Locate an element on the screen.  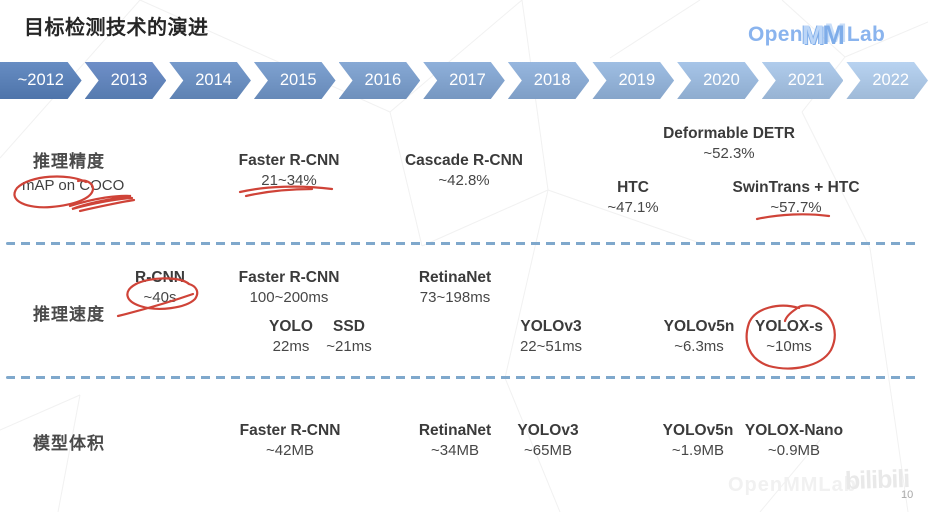
entry-faster-rcnn-speed: Faster R-CNN 100~200ms is located at coordinates (289, 288).